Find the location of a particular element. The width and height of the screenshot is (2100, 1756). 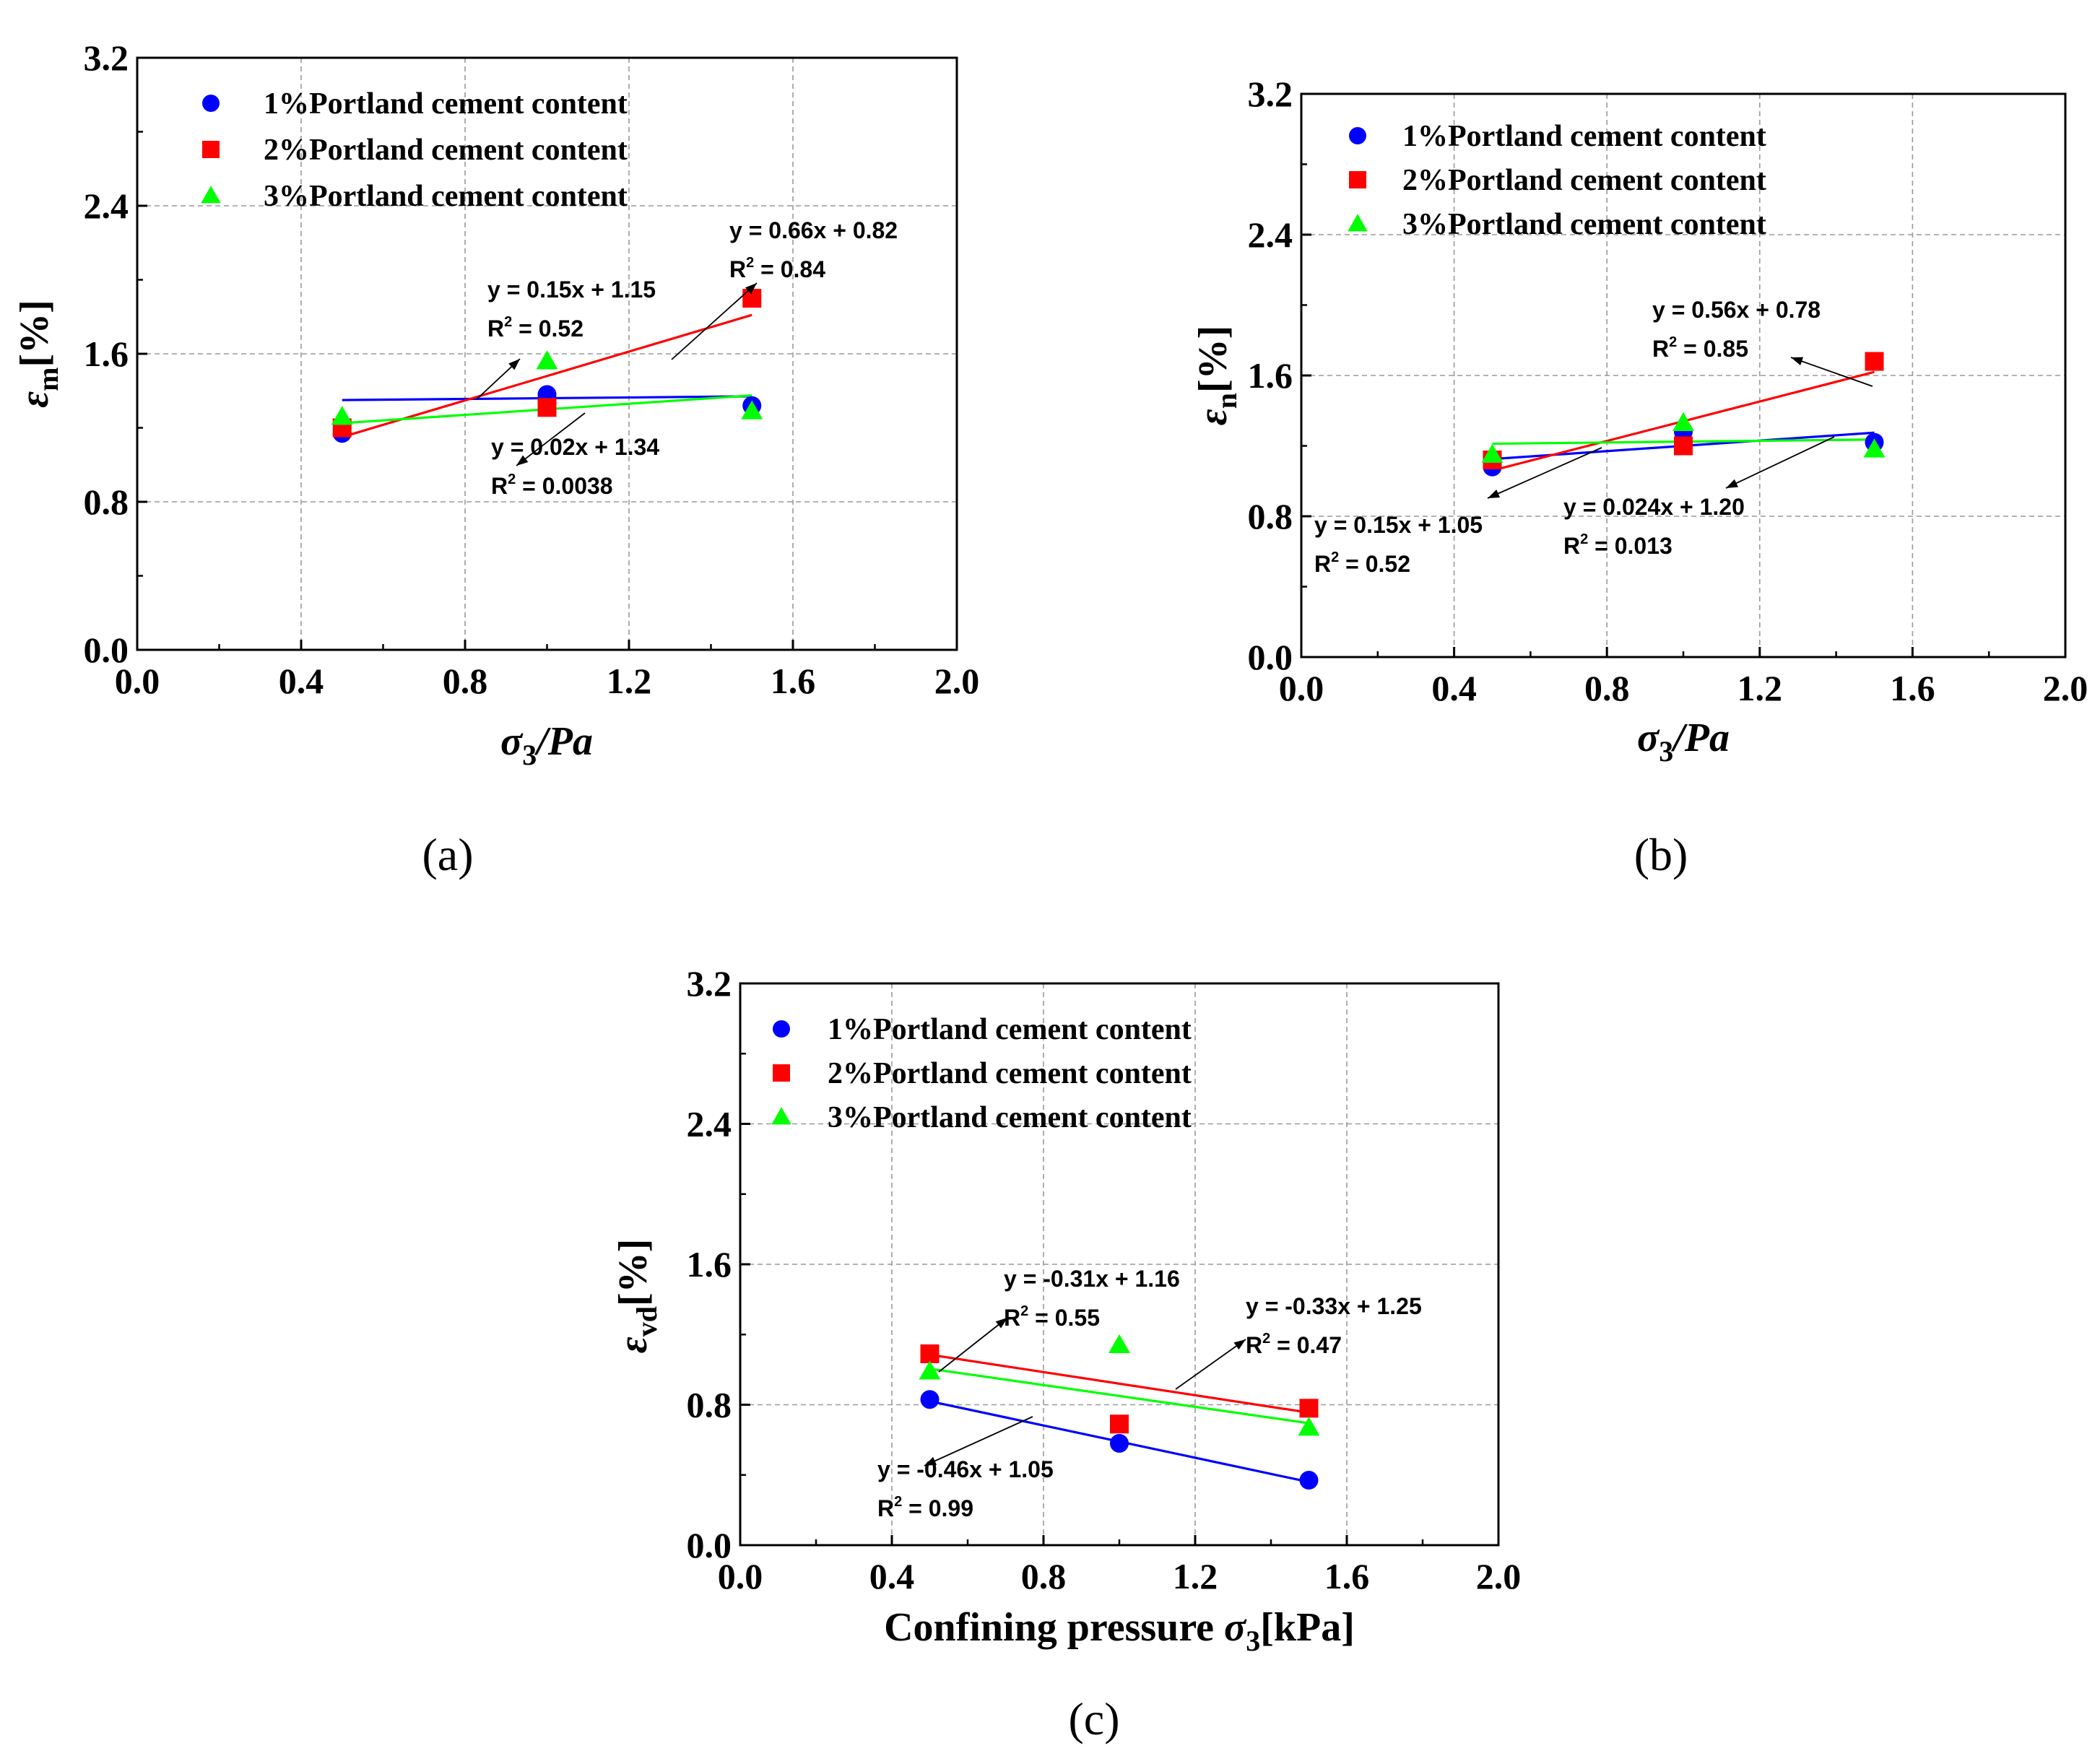

fit-r-squared: R2 = 0.99 is located at coordinates (925, 1507).